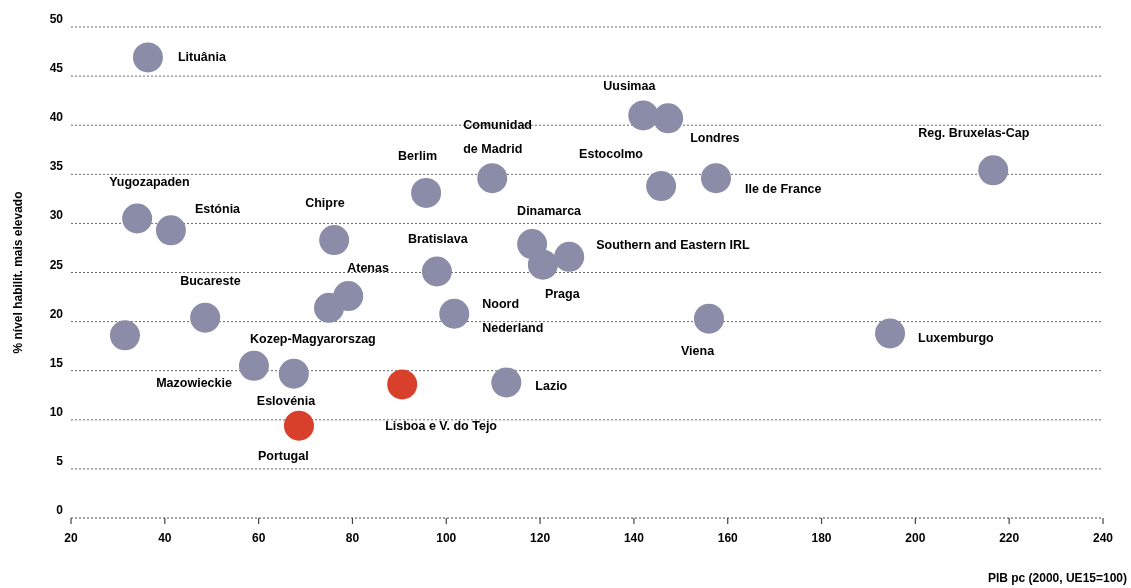 The height and width of the screenshot is (588, 1131). I want to click on annotation: Yugozapaden, so click(149, 182).